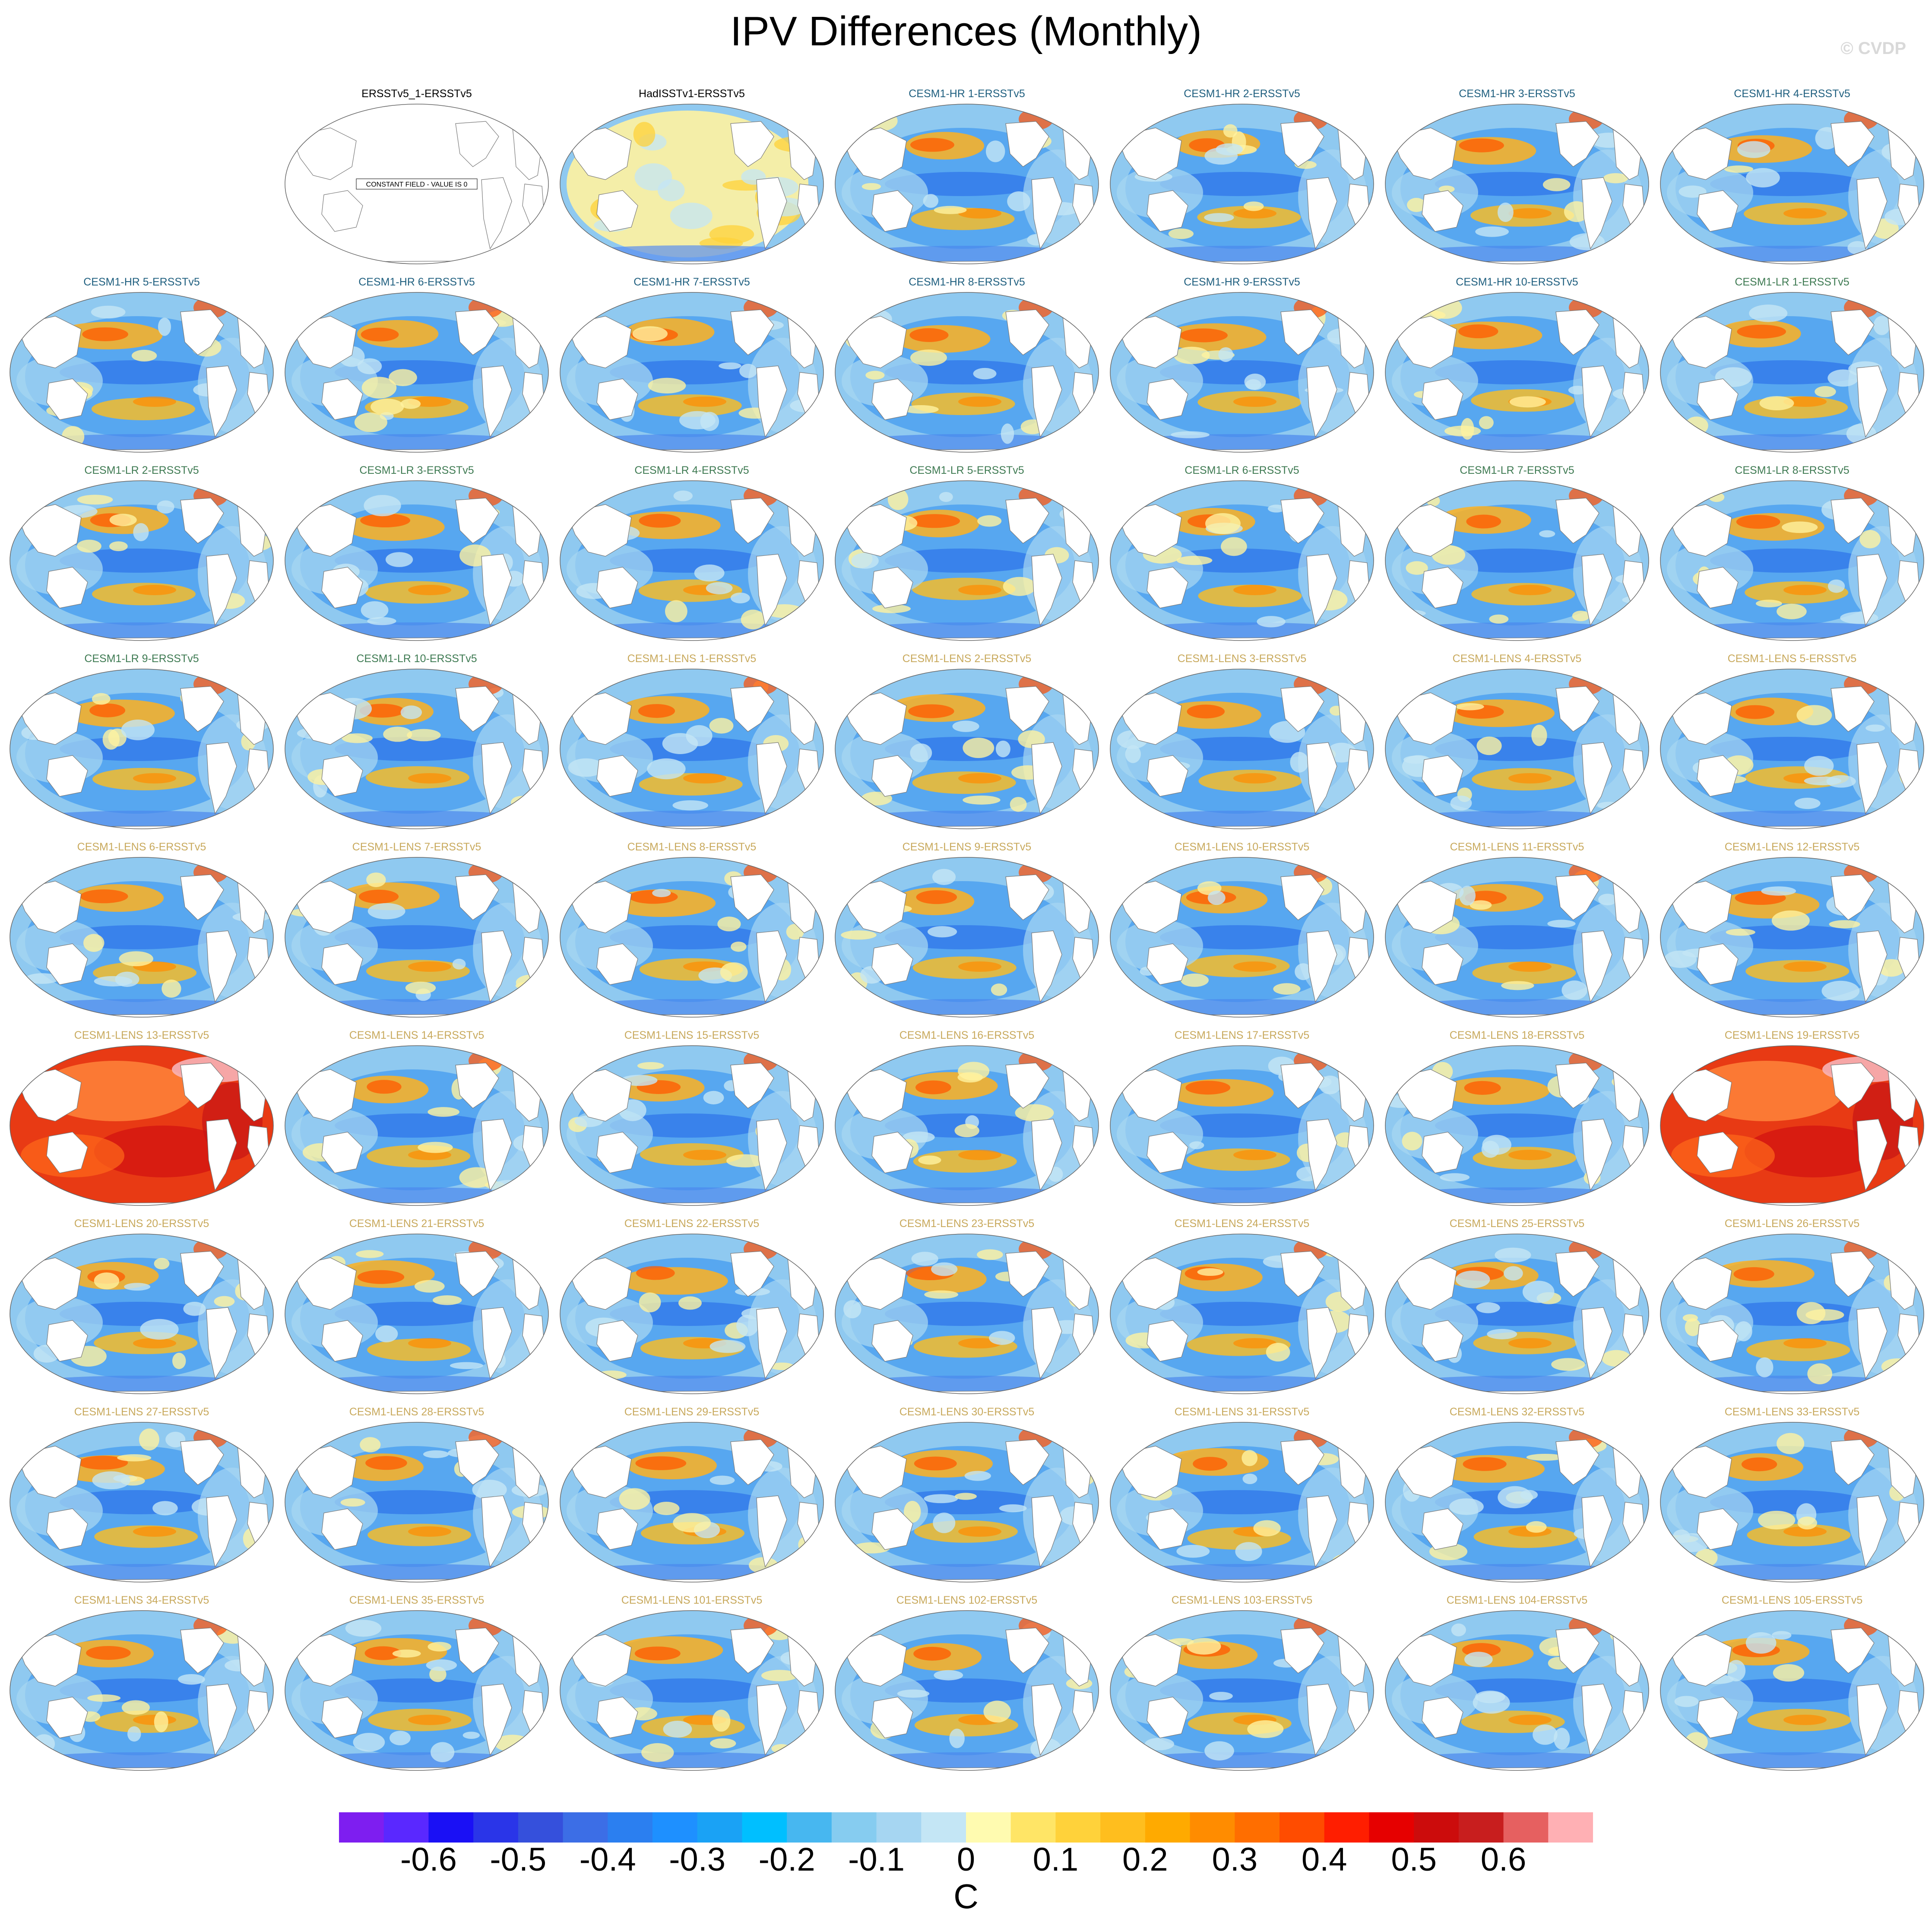  Describe the element at coordinates (1242, 1495) in the screenshot. I see `map-panel: CESM1-LENS 31-ERSSTv5` at that location.